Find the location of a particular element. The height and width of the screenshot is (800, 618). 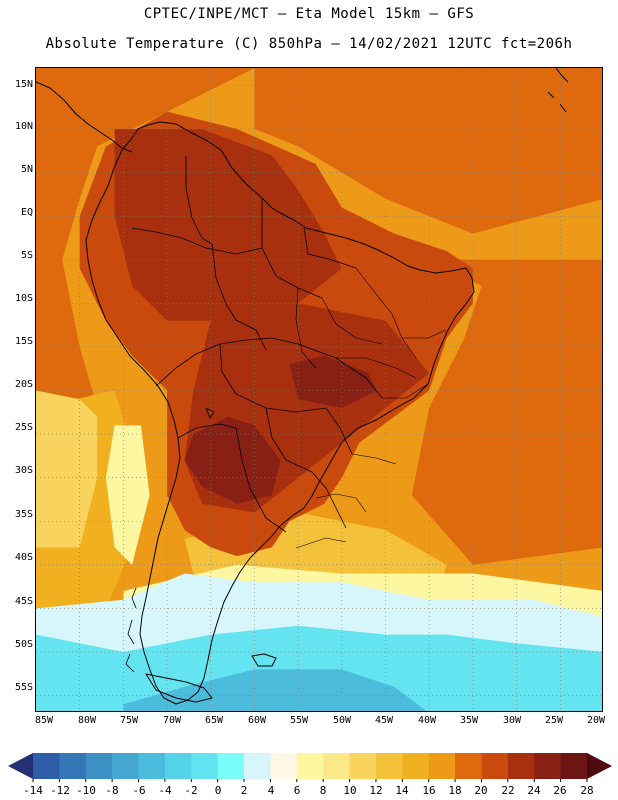

lon-label-80w: 80W is located at coordinates (87, 720).